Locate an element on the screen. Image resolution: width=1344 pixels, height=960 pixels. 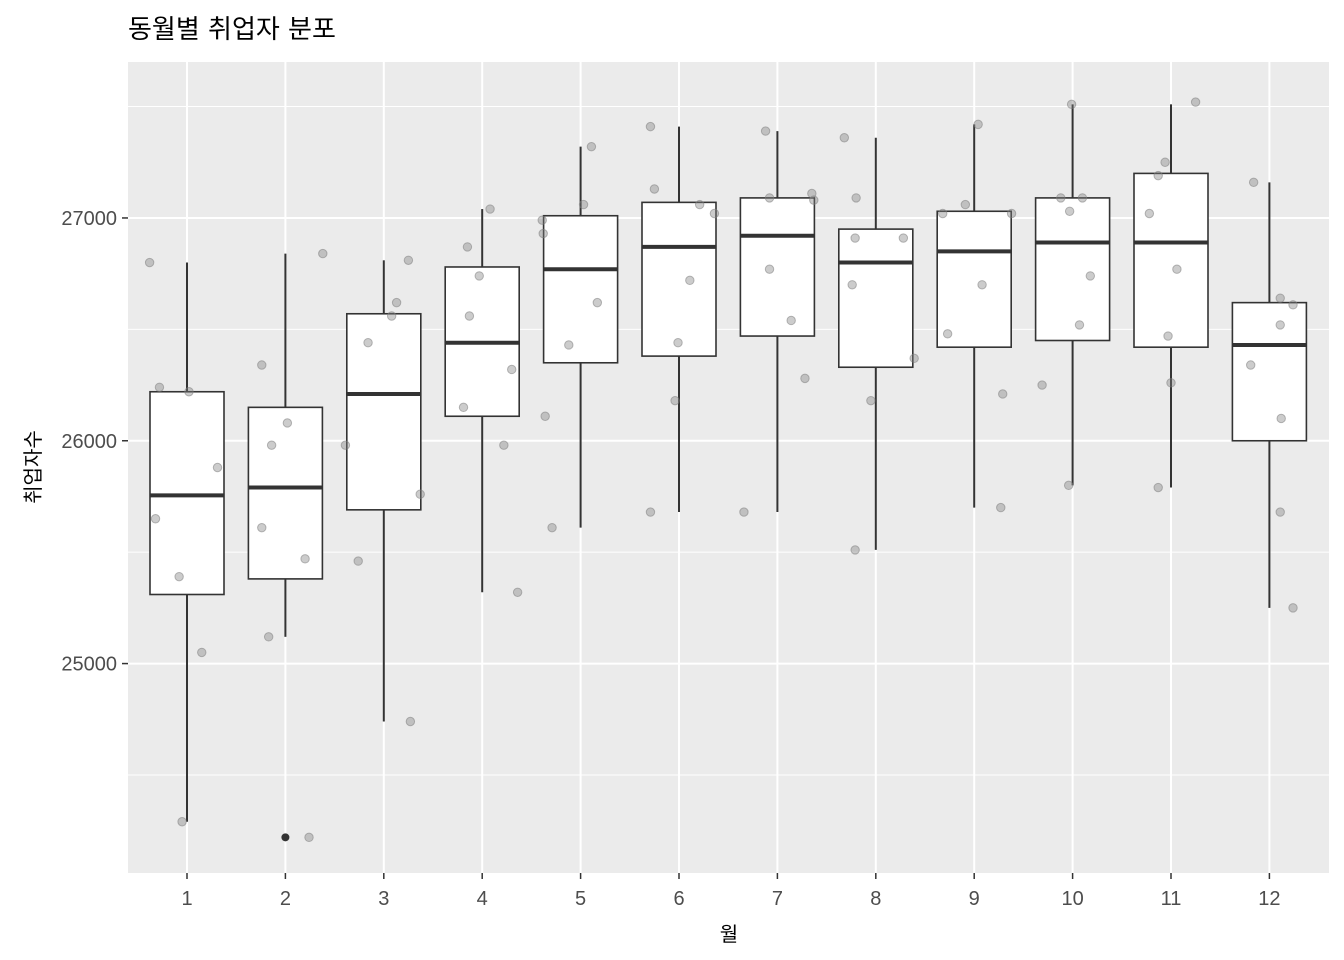
y-axis-title: 취업자수 is located at coordinates (33, 467).